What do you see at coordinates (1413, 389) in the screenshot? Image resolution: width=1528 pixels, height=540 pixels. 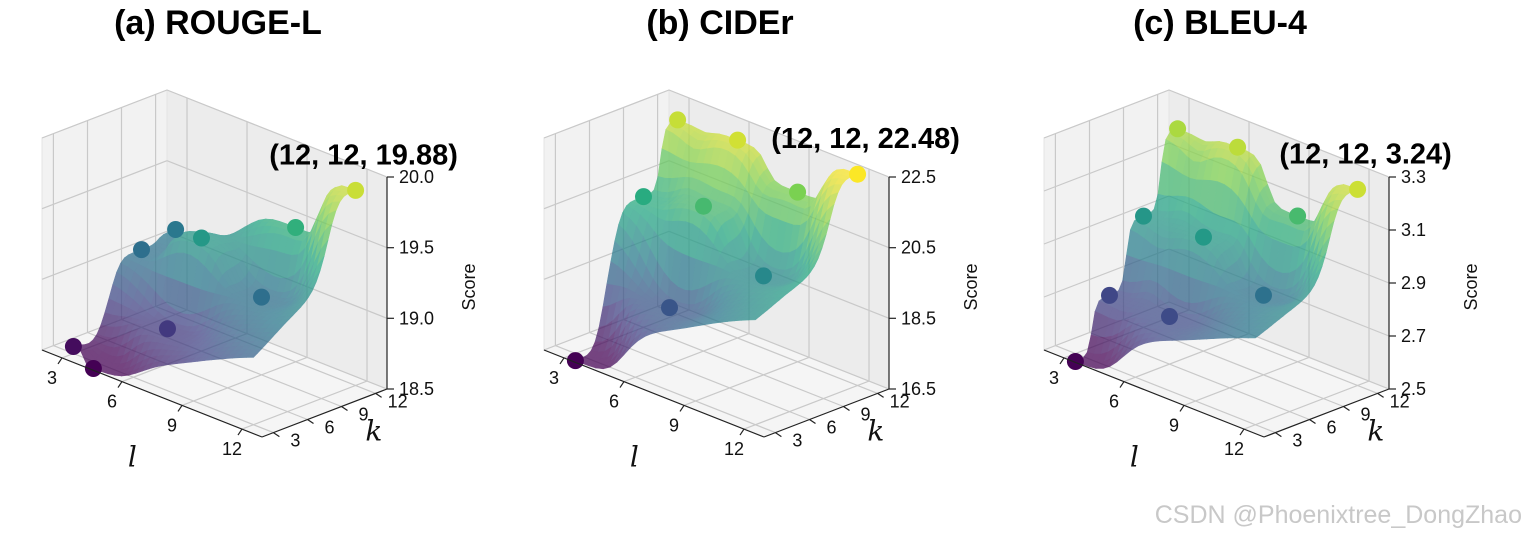 I see `z-tick-label: 2.5` at bounding box center [1413, 389].